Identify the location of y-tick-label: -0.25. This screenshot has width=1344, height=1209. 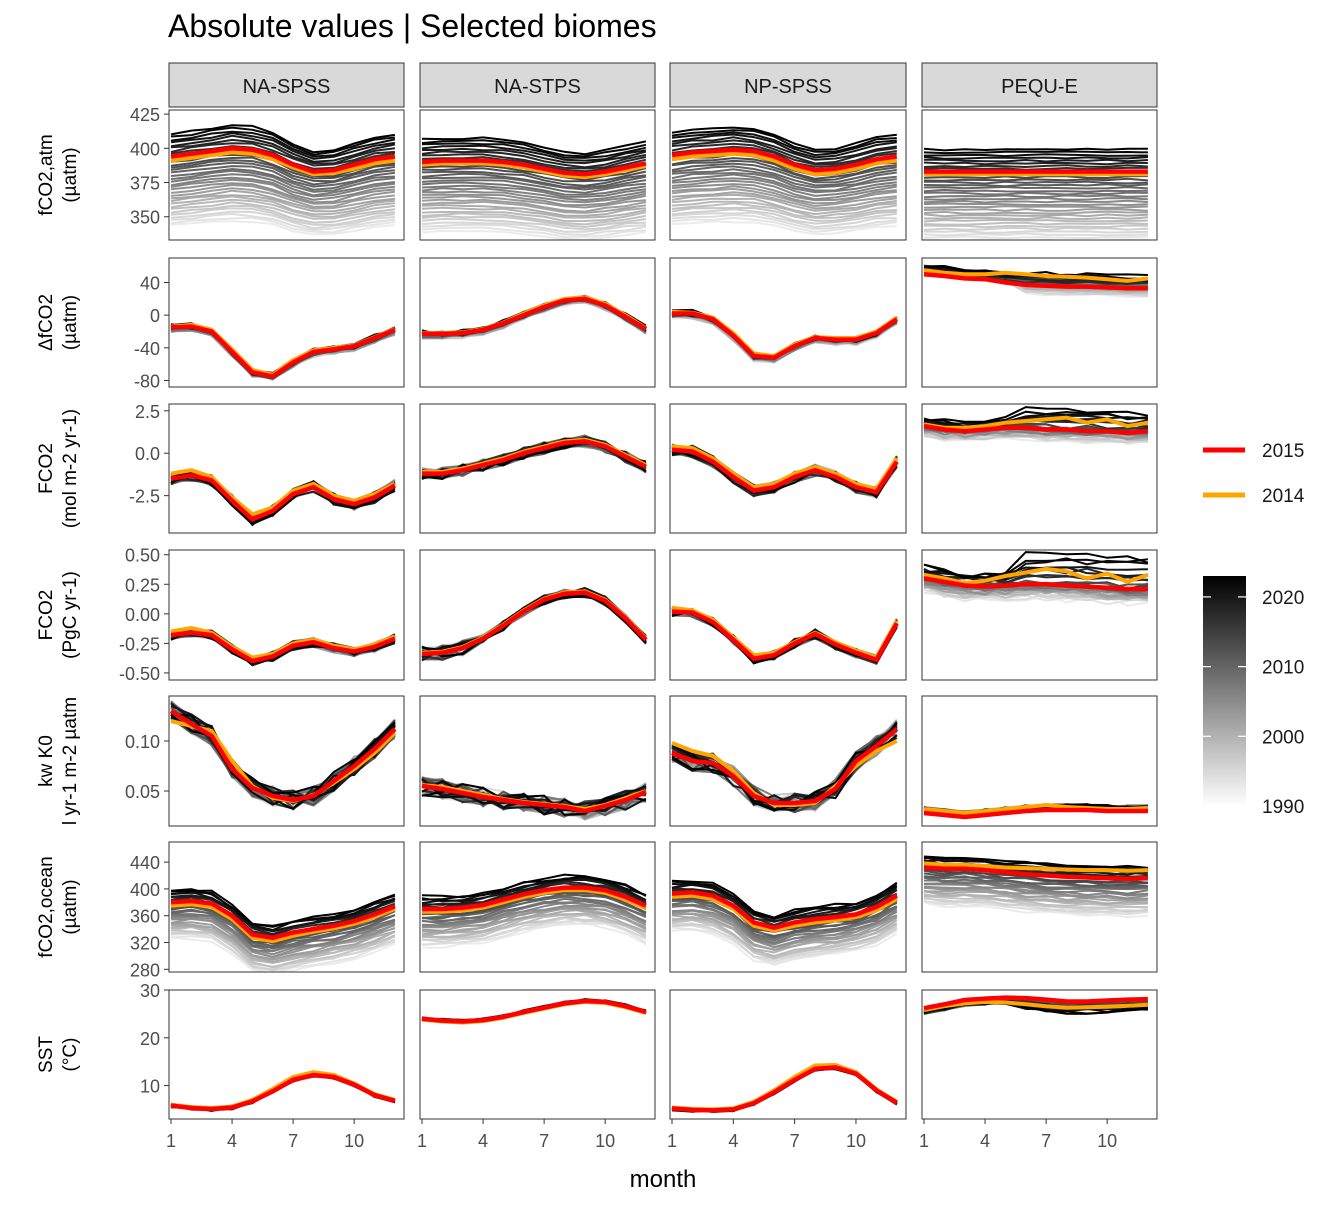
(139, 644).